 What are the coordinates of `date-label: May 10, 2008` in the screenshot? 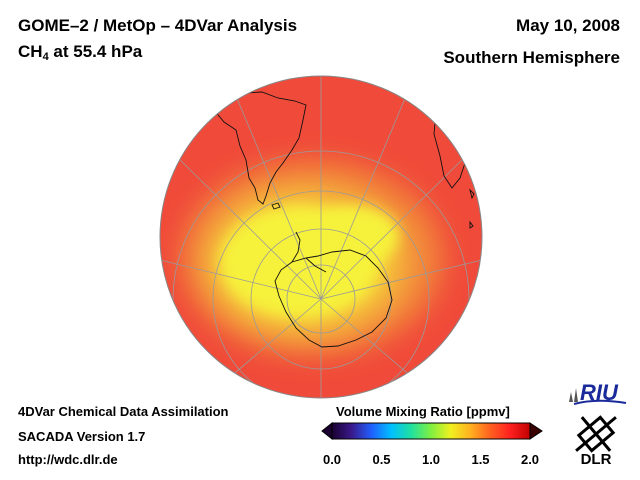 It's located at (568, 25).